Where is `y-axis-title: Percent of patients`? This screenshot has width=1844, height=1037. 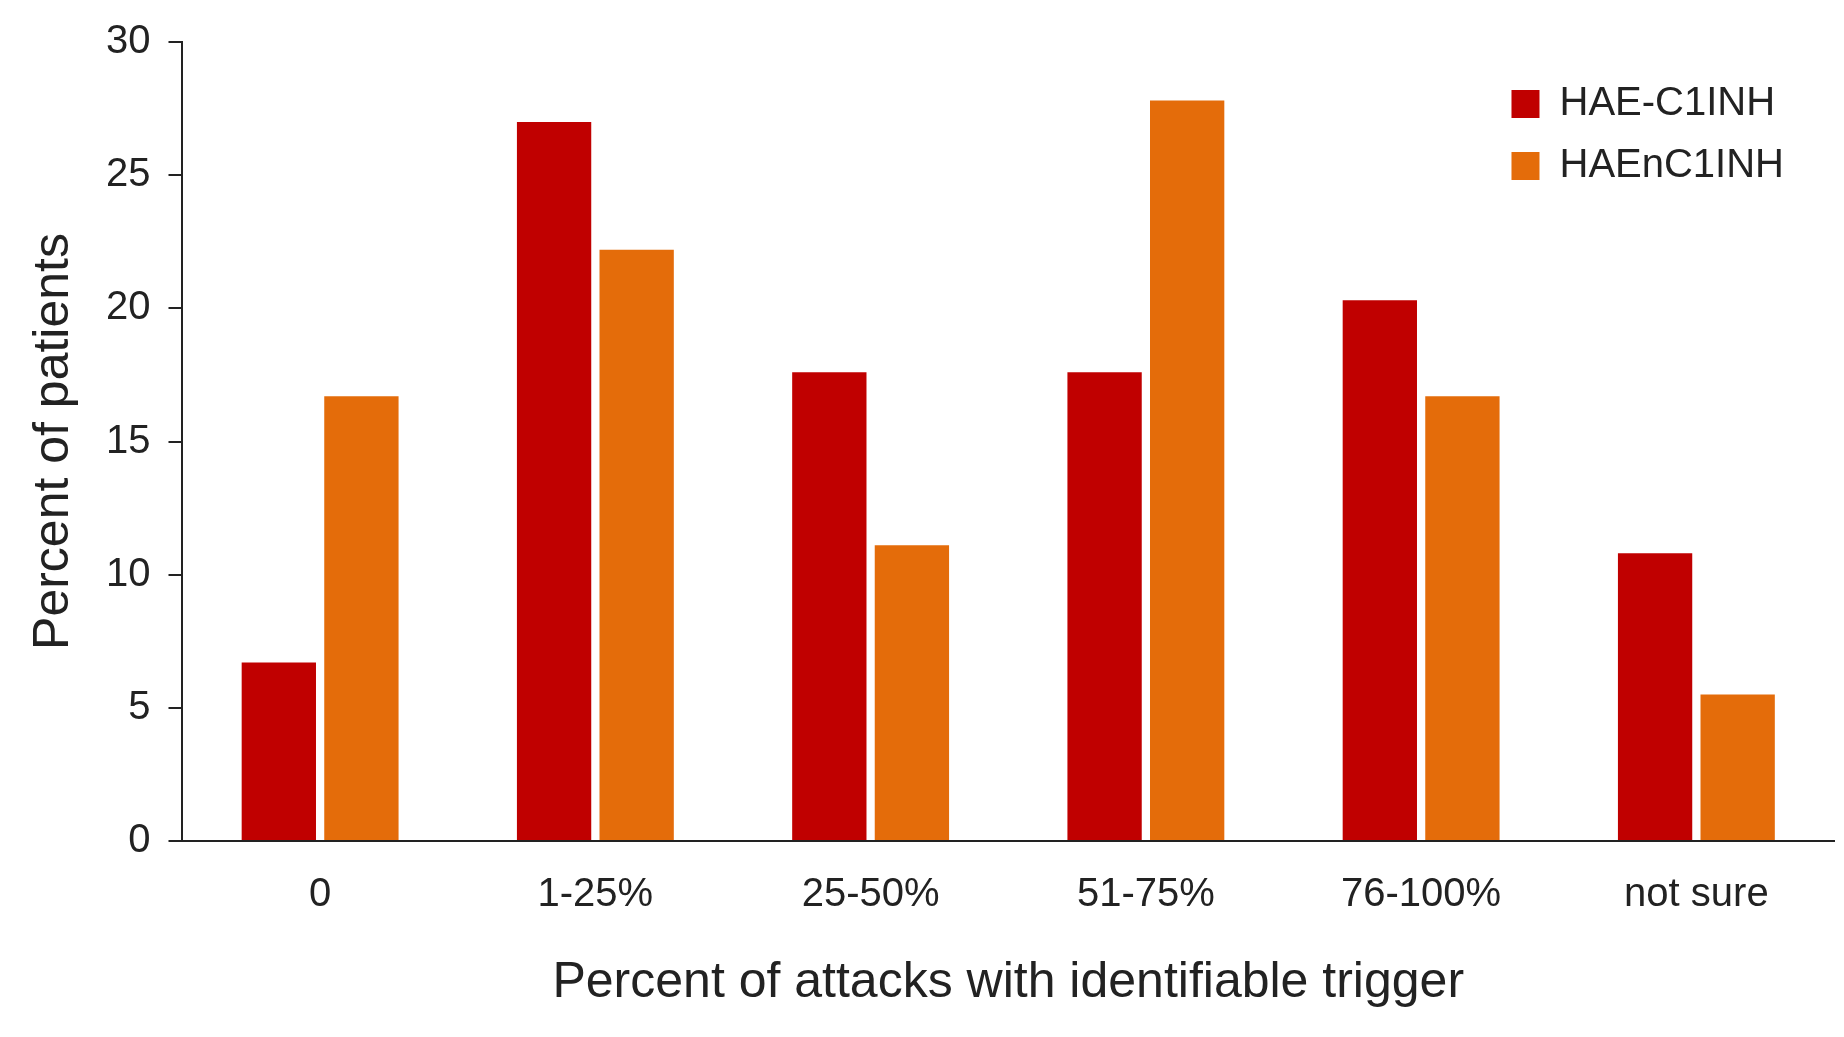 y-axis-title: Percent of patients is located at coordinates (50, 441).